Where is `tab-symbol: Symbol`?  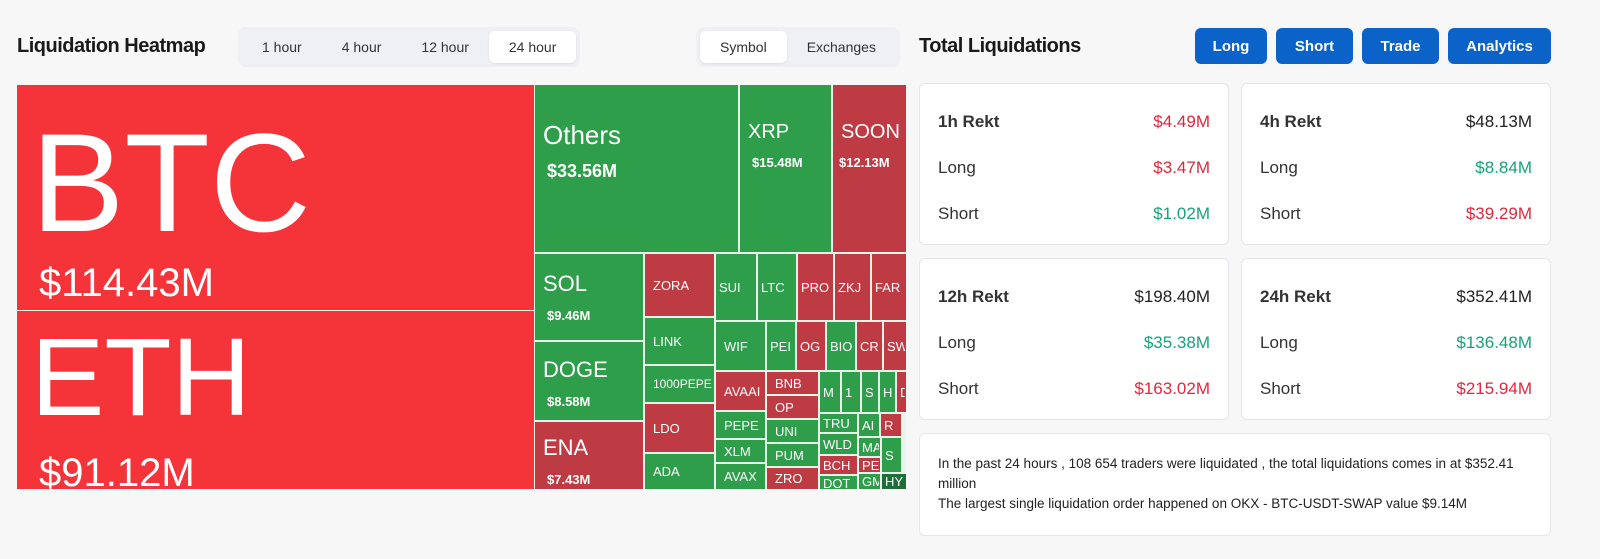
tab-symbol: Symbol is located at coordinates (743, 47).